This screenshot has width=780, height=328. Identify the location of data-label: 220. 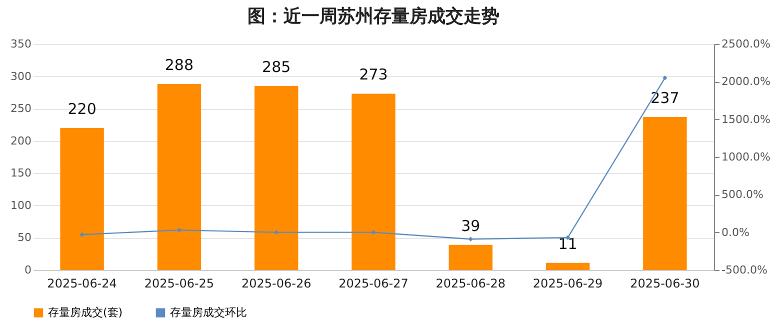
(82, 109).